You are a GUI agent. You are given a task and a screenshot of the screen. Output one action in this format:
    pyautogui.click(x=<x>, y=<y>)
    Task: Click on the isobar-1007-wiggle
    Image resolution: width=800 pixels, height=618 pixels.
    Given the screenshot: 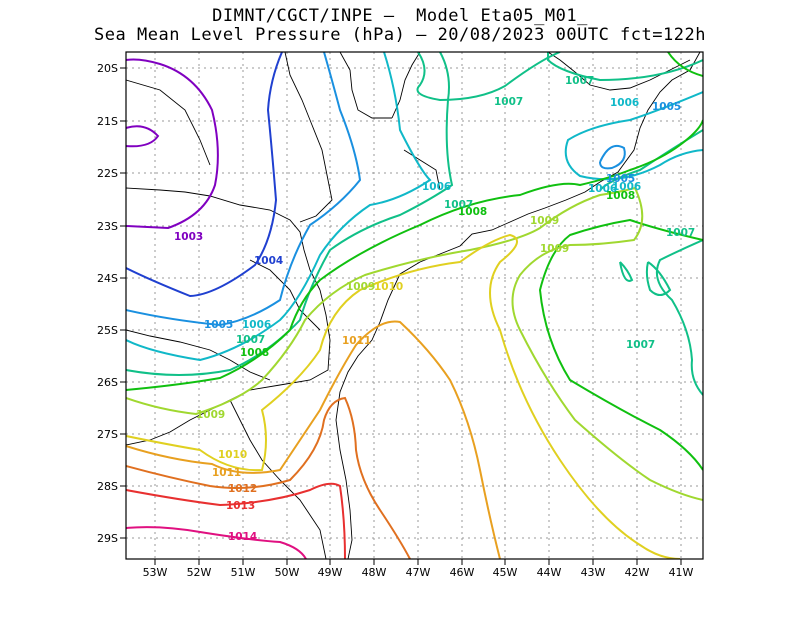 What is the action you would take?
    pyautogui.click(x=645, y=278)
    